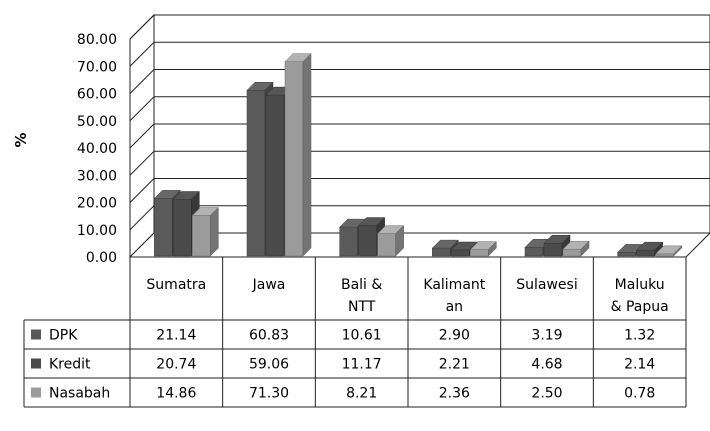 This screenshot has height=431, width=710. Describe the element at coordinates (97, 40) in the screenshot. I see `y-tick-label: 80.00` at that location.